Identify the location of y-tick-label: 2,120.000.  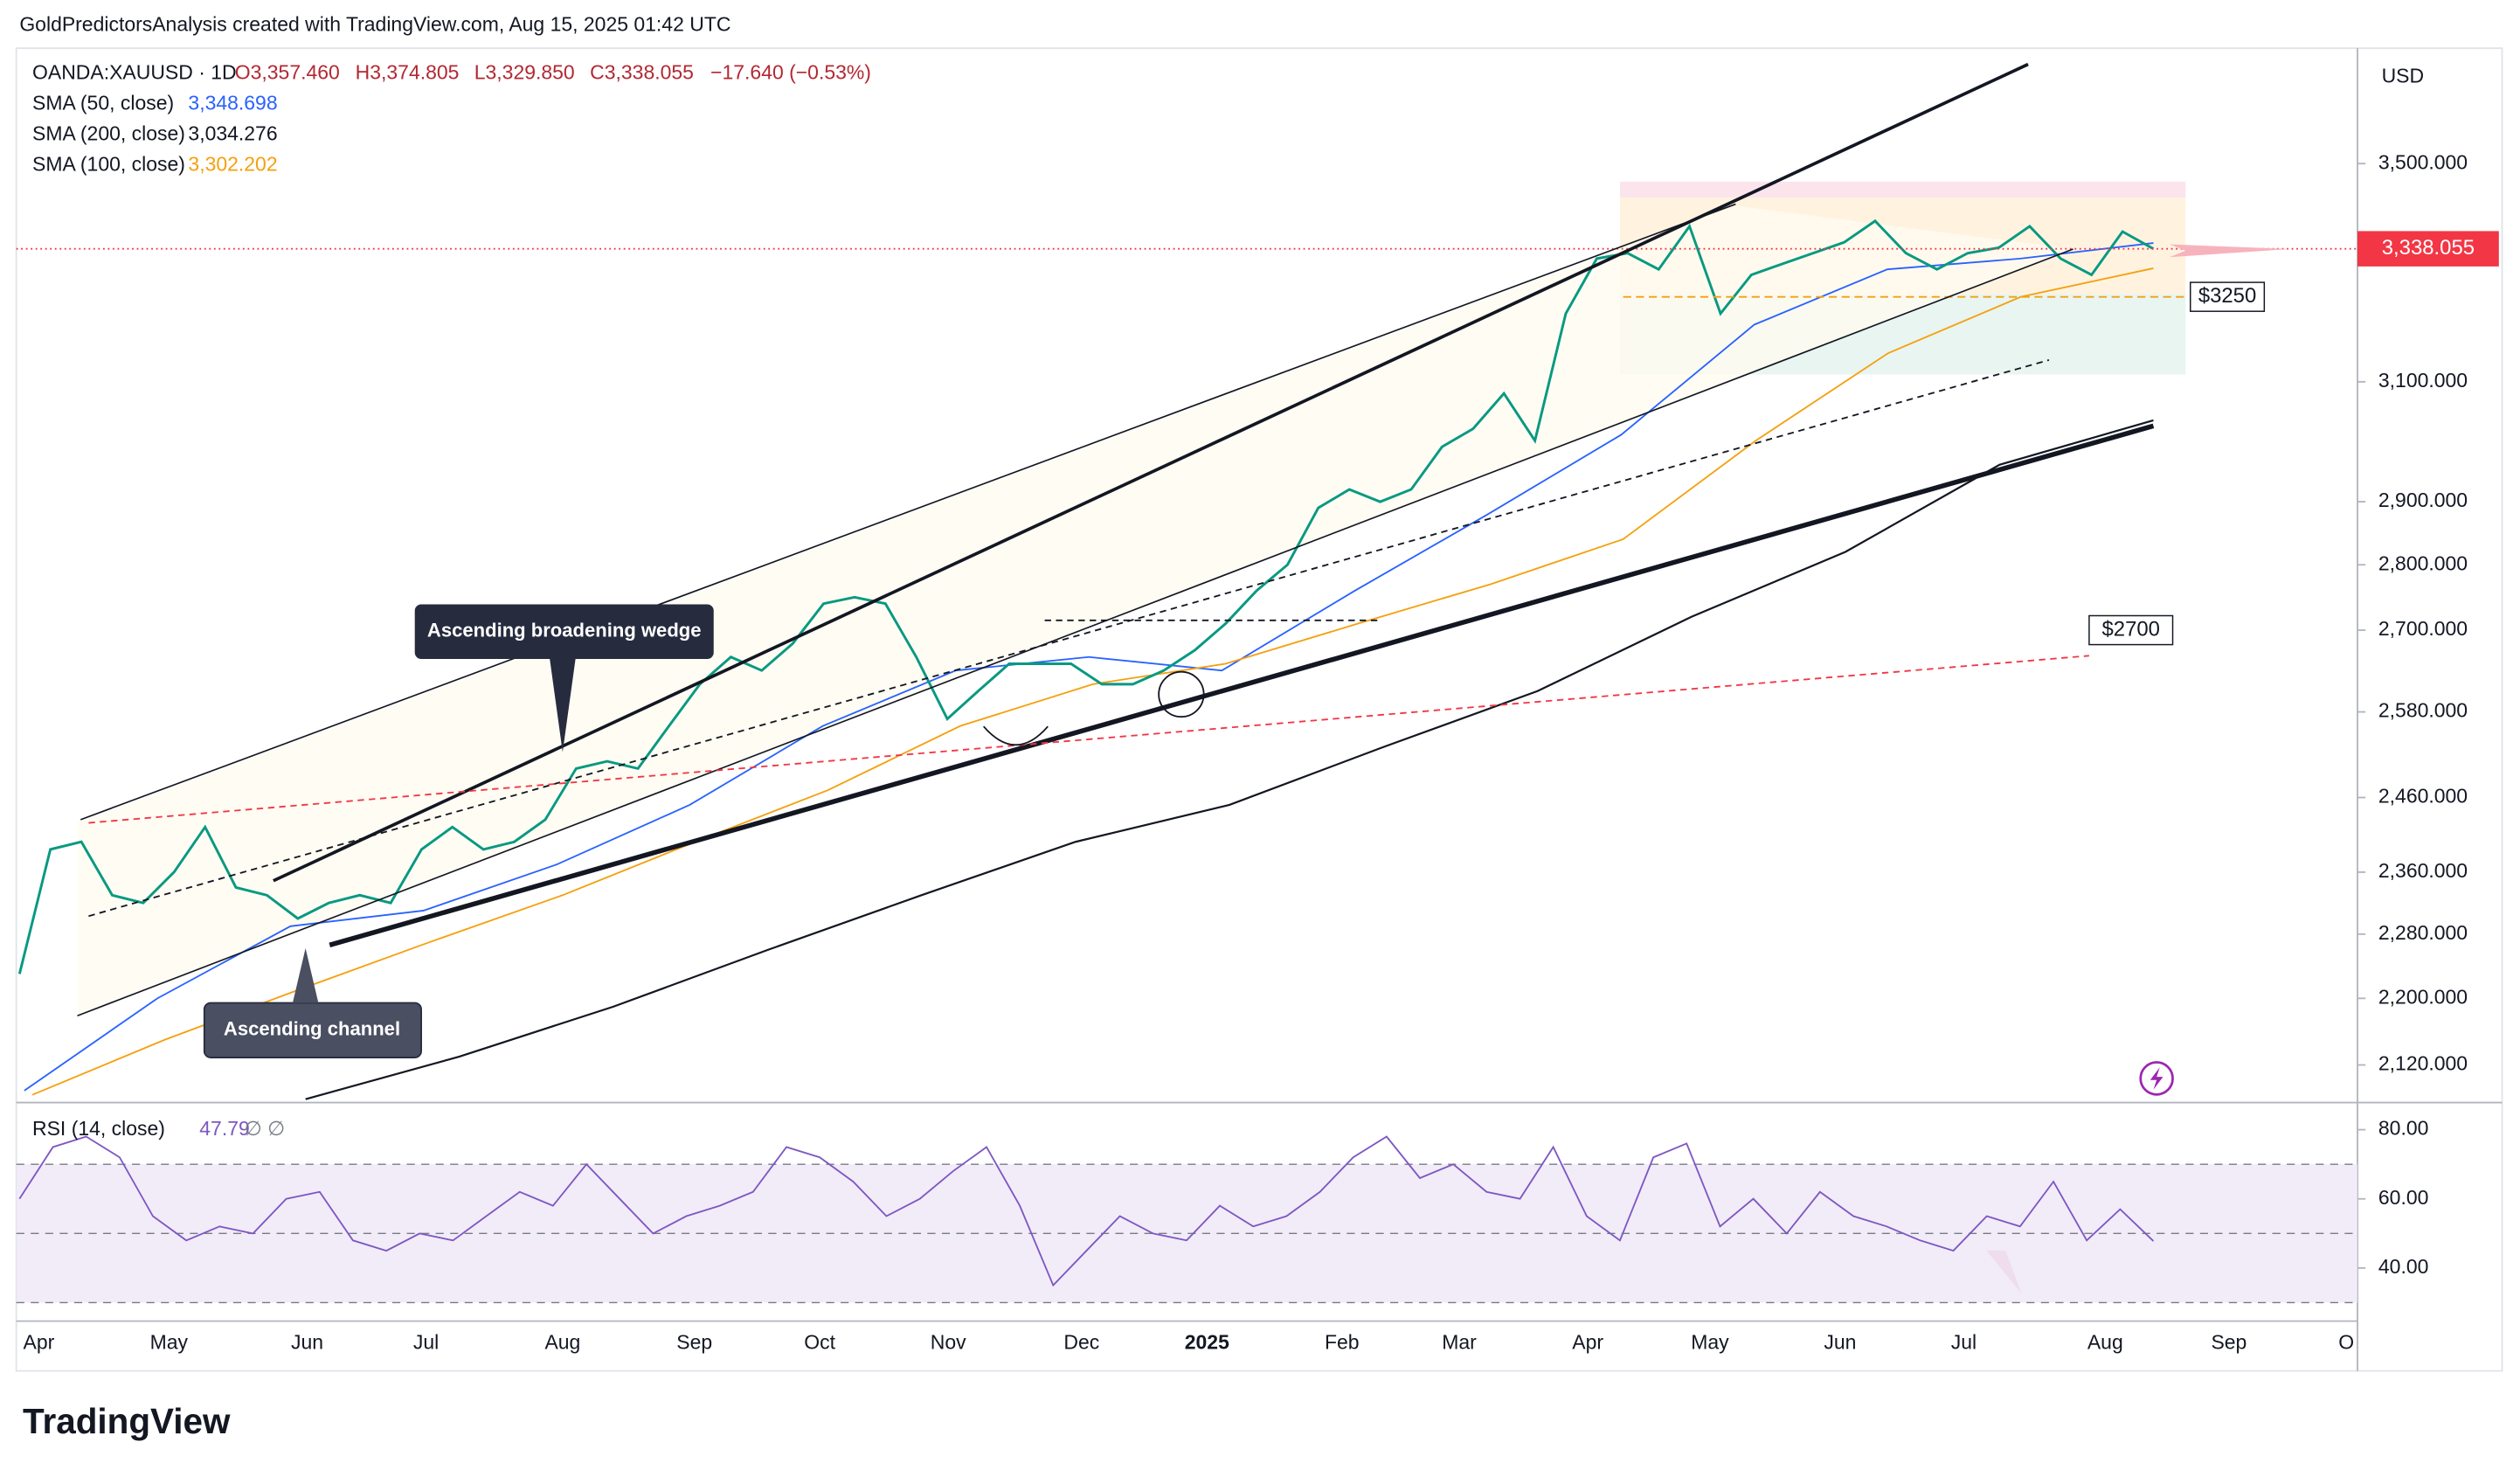
(2423, 1063).